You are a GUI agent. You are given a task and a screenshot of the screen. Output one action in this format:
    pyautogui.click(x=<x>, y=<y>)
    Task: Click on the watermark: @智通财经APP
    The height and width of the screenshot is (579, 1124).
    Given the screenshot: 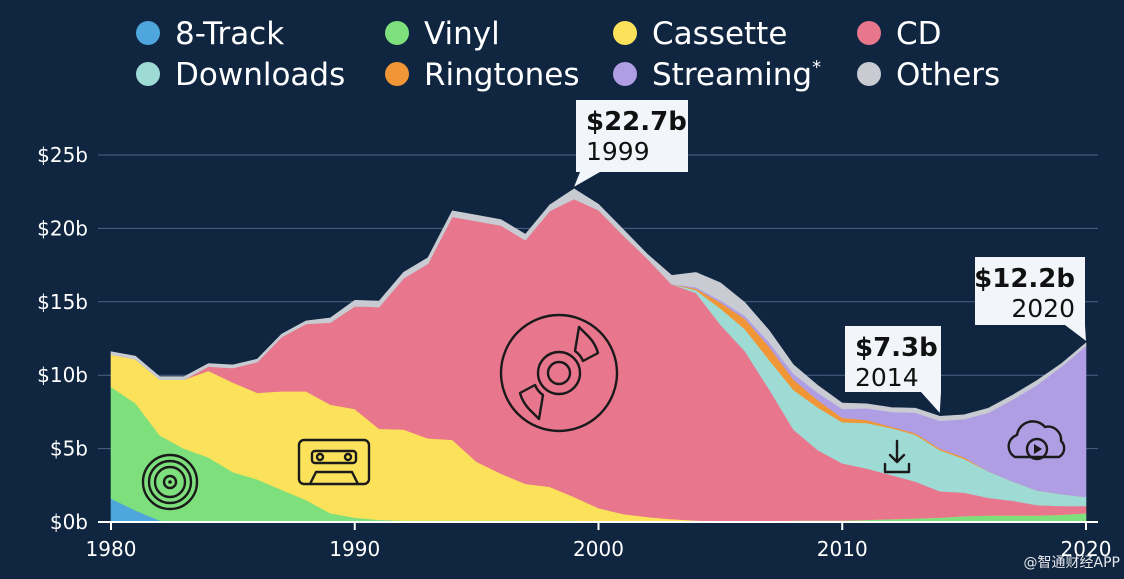 What is the action you would take?
    pyautogui.click(x=1072, y=563)
    